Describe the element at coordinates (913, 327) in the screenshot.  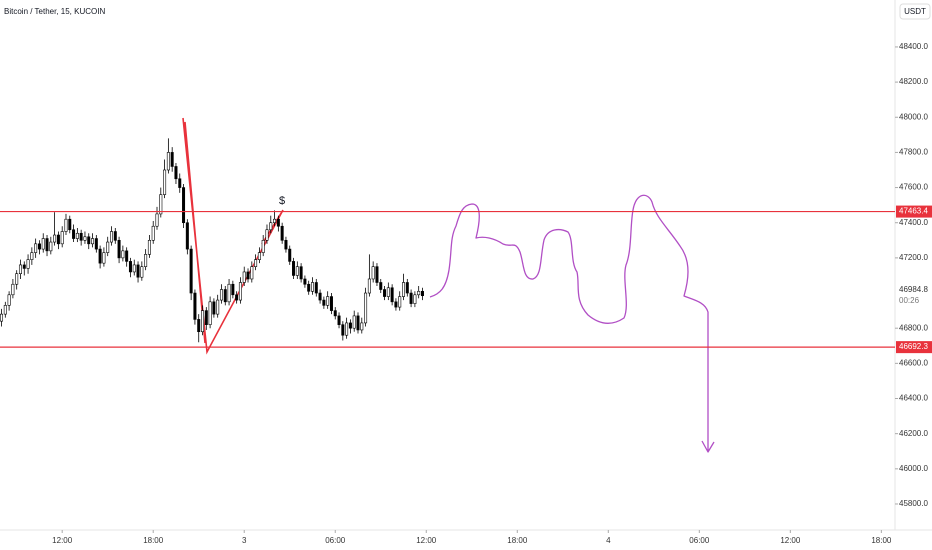
I see `y-tick-label: 46800.0` at that location.